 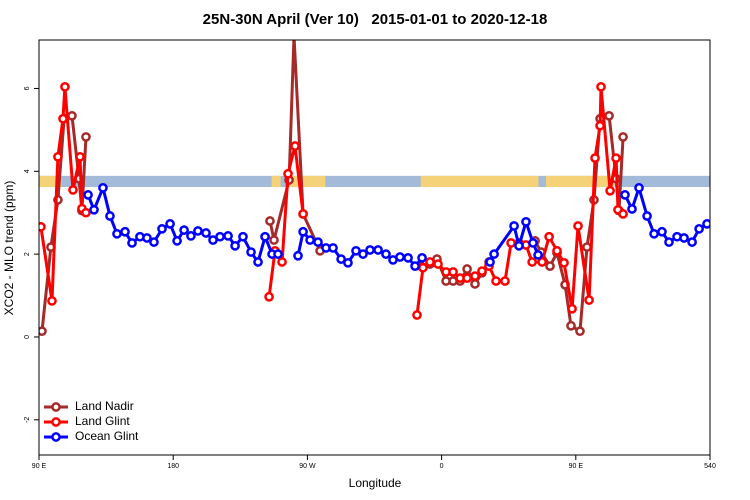 What do you see at coordinates (9, 248) in the screenshot?
I see `y-axis-title: XCO2 - MLO trend (ppm)` at bounding box center [9, 248].